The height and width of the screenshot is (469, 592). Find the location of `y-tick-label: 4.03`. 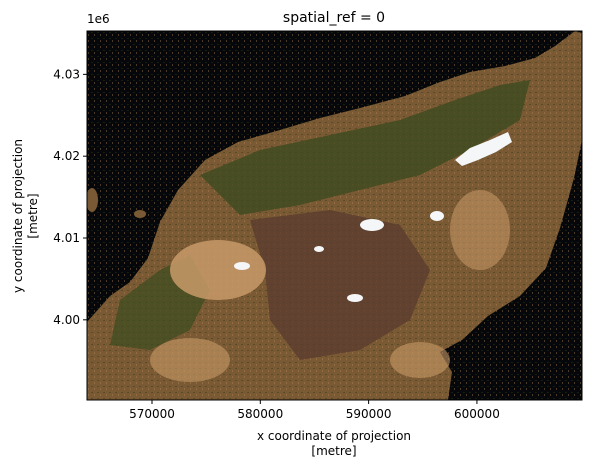

y-tick-label: 4.03 is located at coordinates (66, 74).